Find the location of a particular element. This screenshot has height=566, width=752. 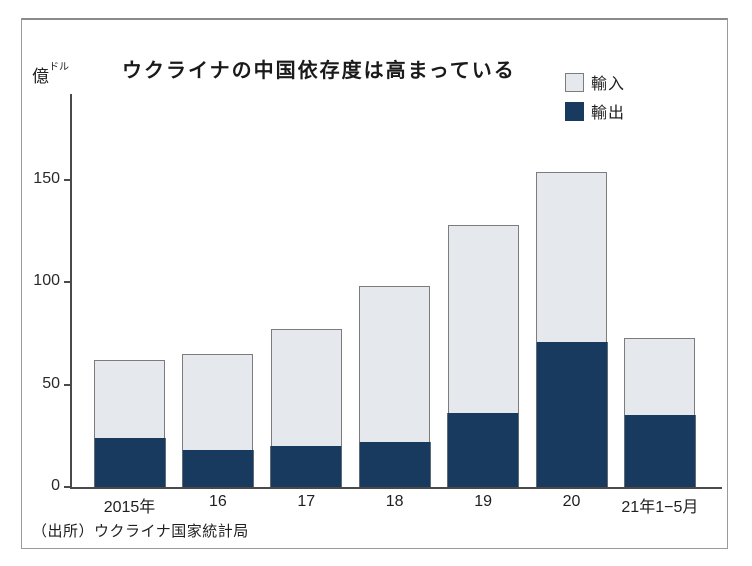

legend-label-import: 輸入 is located at coordinates (608, 84).